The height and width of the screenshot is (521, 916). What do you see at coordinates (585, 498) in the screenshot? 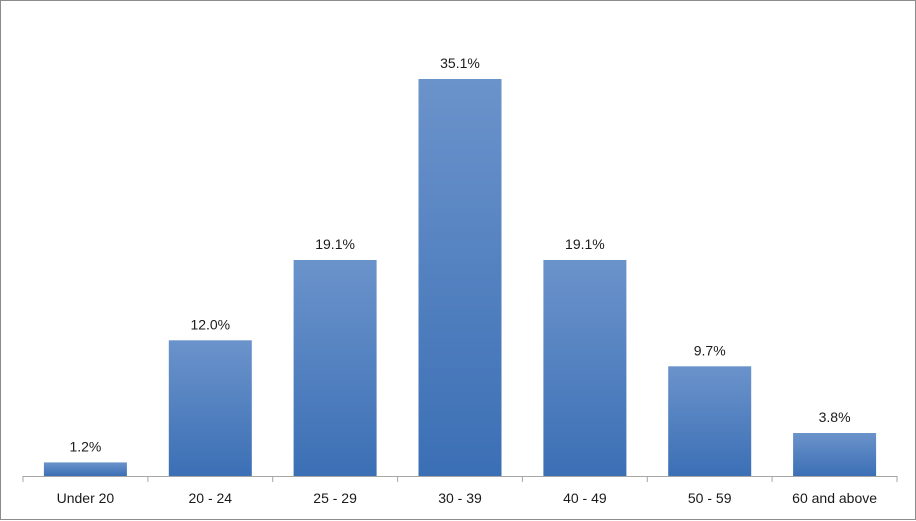
I see `x-tick-label-4: 40 - 49` at bounding box center [585, 498].